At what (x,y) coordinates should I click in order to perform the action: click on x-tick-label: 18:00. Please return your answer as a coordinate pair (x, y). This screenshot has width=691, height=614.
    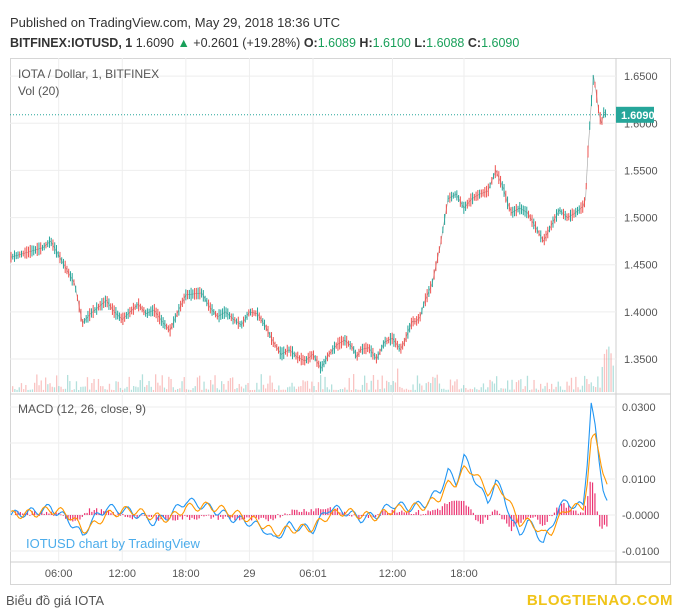
    Looking at the image, I should click on (464, 574).